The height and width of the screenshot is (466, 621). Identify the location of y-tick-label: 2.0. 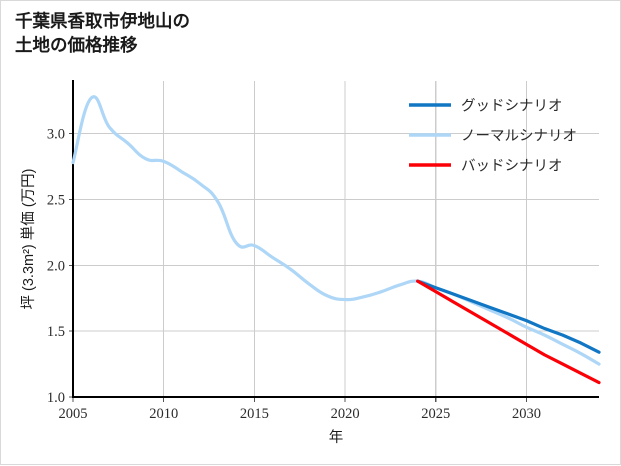
(56, 266).